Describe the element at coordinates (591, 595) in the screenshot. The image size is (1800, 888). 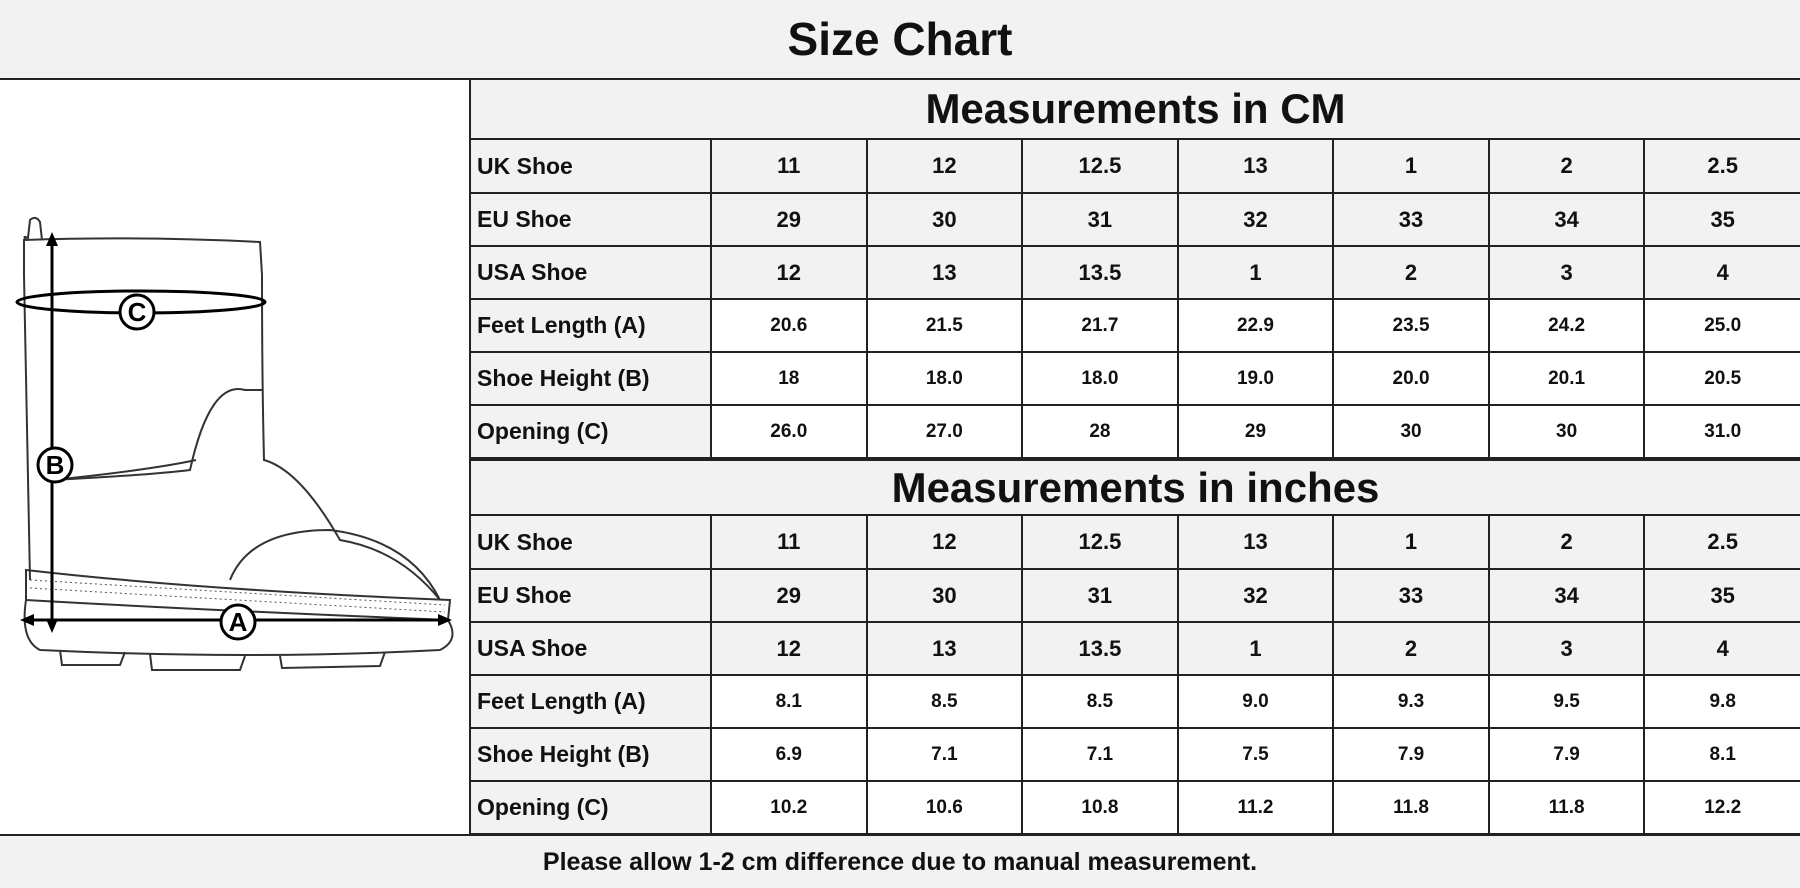
I see `row-label: EU Shoe` at that location.